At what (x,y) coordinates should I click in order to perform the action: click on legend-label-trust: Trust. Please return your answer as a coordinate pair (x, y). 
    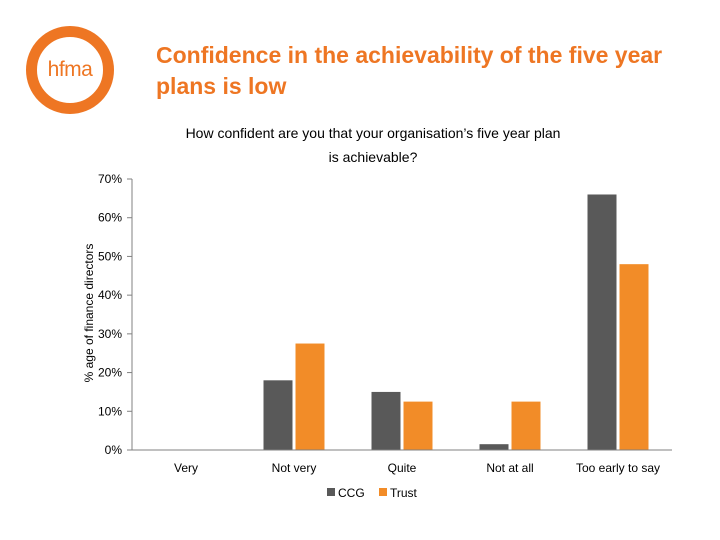
    Looking at the image, I should click on (404, 493).